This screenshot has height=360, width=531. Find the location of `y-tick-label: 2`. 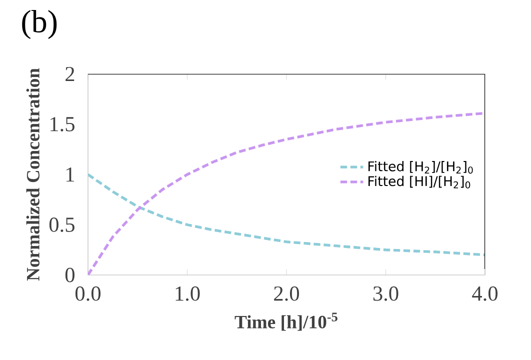

y-tick-label: 2 is located at coordinates (70, 74).